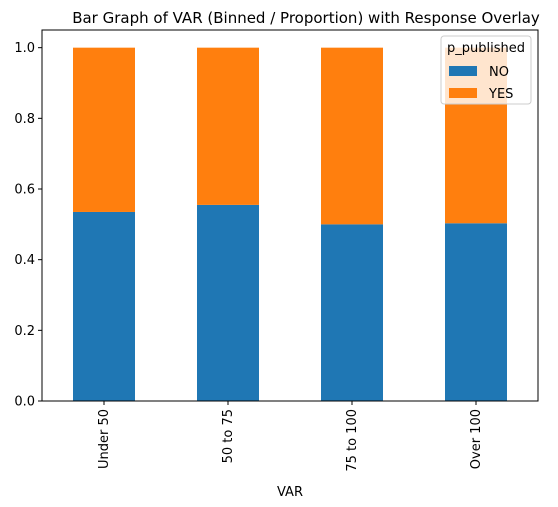  Describe the element at coordinates (104, 439) in the screenshot. I see `x-tick-label: Under 50` at that location.